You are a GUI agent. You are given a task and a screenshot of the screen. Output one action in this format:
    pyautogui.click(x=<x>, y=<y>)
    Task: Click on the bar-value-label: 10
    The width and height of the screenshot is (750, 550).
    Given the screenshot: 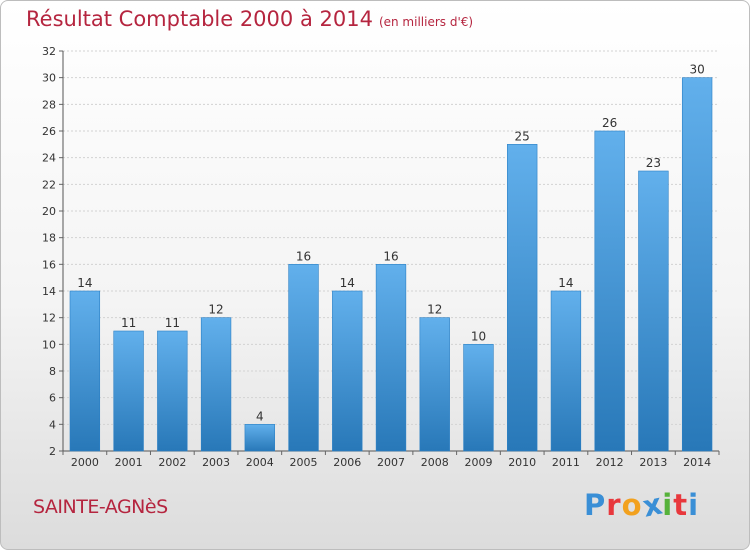 What is the action you would take?
    pyautogui.click(x=478, y=336)
    